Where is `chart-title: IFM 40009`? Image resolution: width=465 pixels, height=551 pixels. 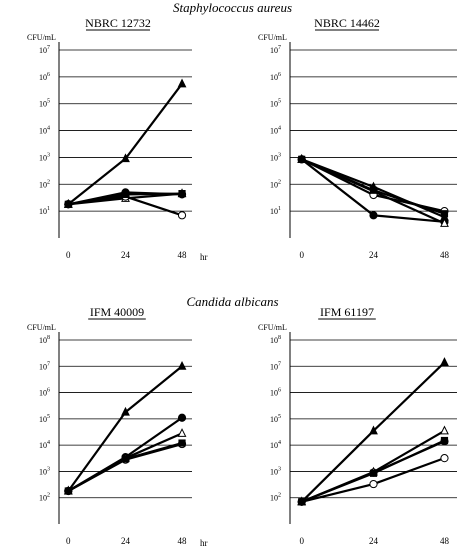 chart-title: IFM 40009 is located at coordinates (117, 312).